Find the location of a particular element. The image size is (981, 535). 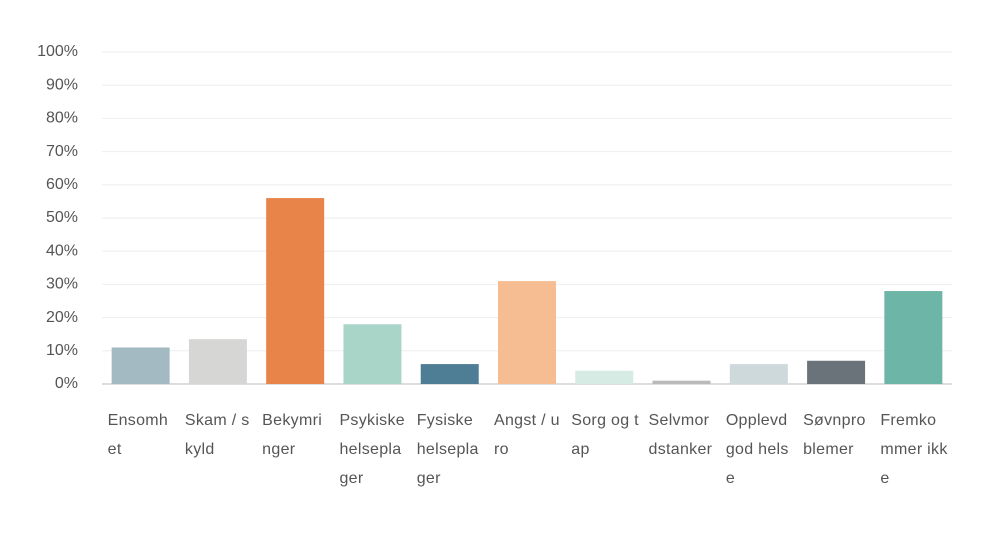

y-tick-label: 40% is located at coordinates (62, 250).